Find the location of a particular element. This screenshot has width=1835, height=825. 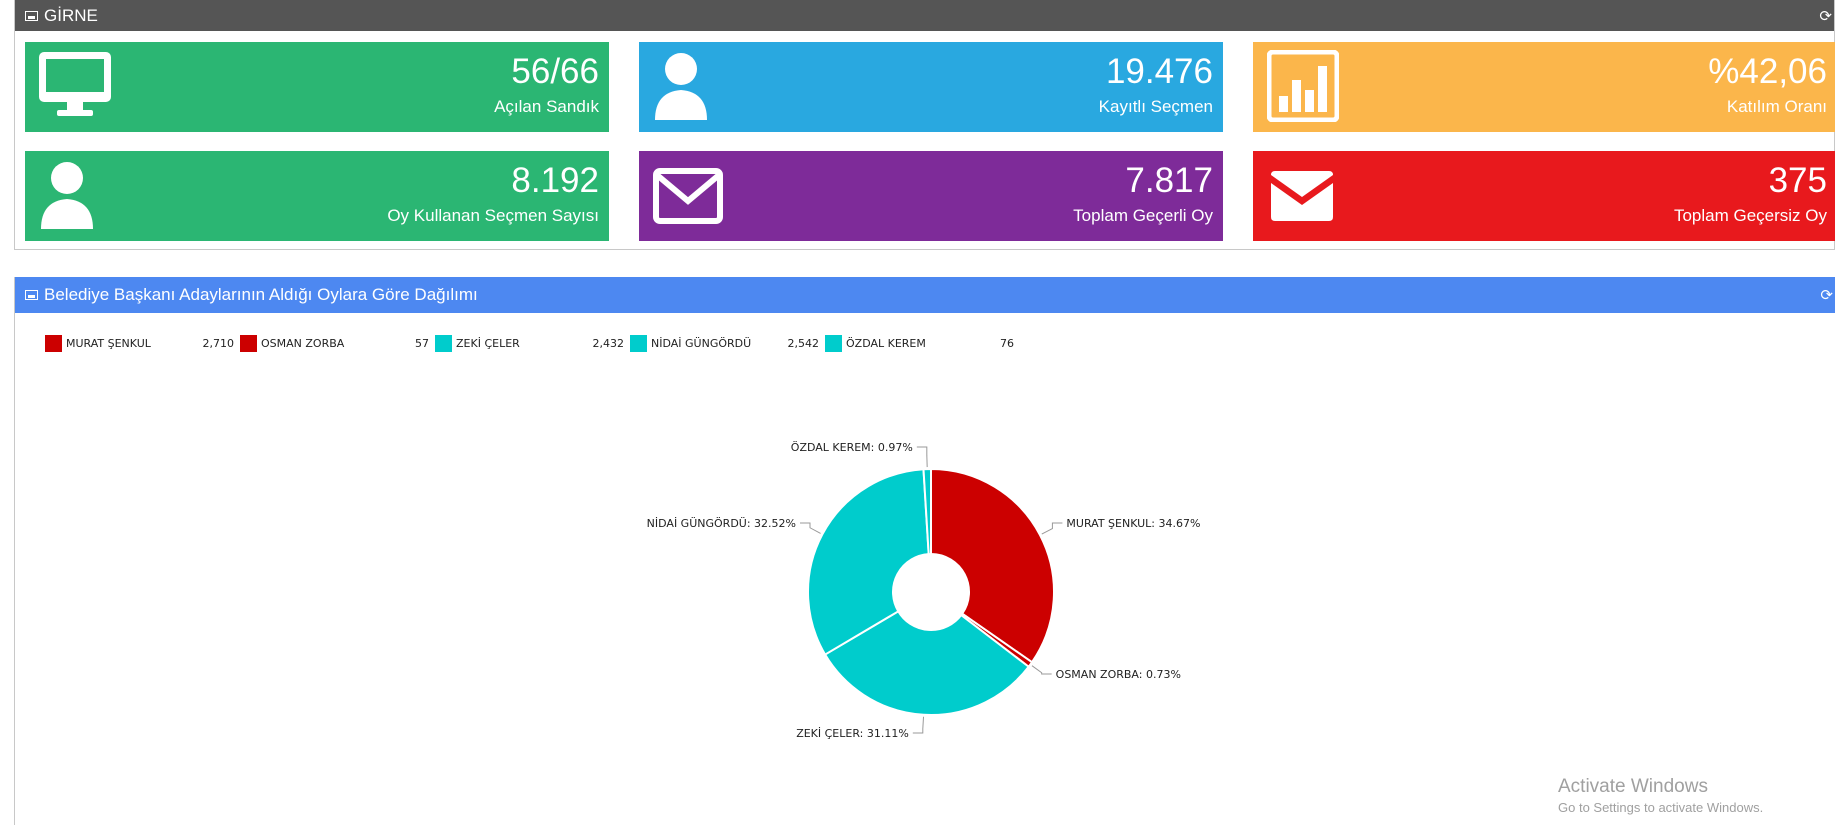

legend-count: 2,710 is located at coordinates (218, 343).